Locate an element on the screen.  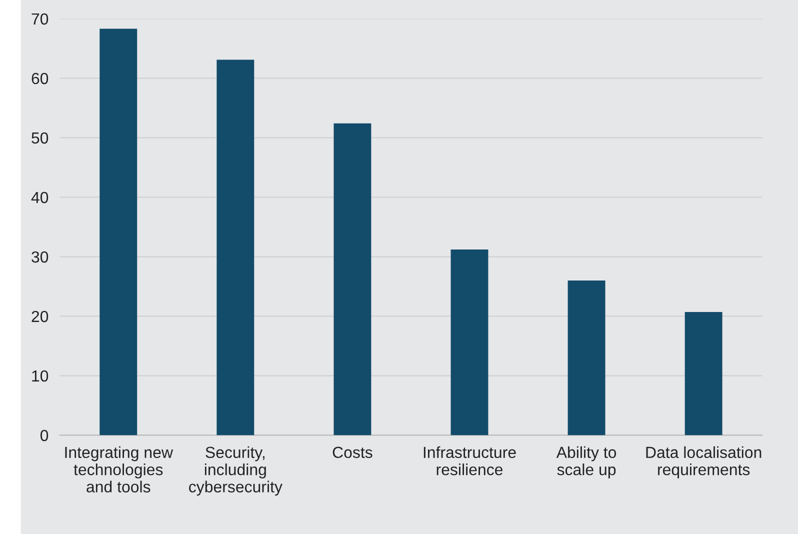
y-tick-label: 10 is located at coordinates (40, 376).